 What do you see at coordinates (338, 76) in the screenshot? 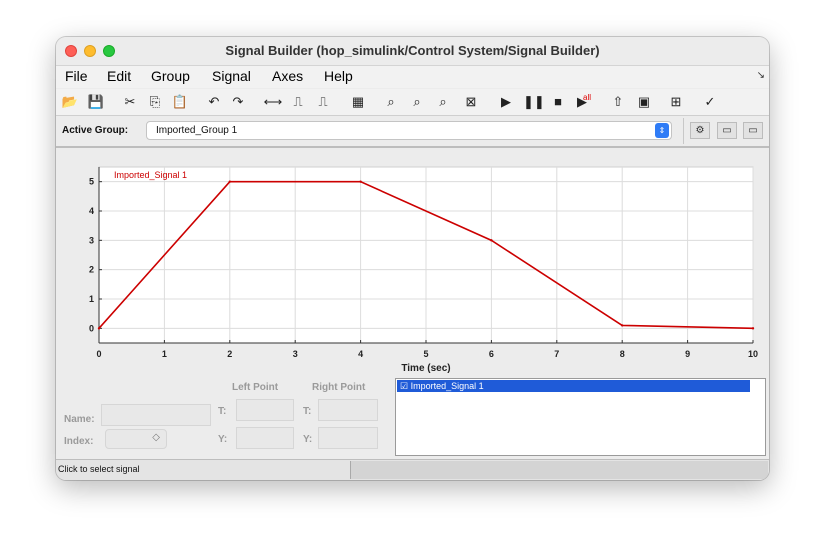
I see `menu-help: Help` at bounding box center [338, 76].